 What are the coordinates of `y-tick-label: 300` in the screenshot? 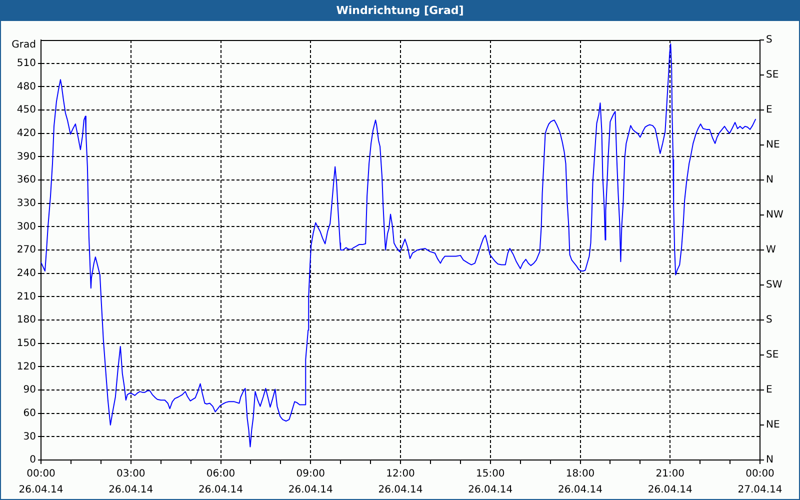 It's located at (26, 226).